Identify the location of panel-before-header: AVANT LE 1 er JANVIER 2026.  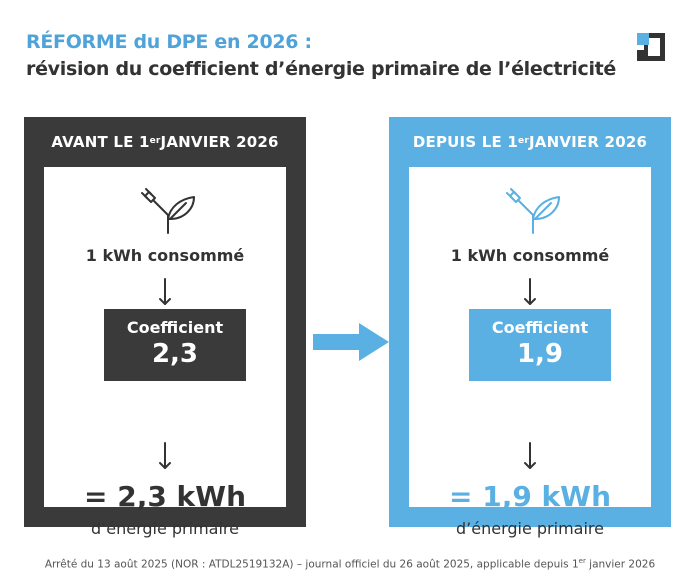
(165, 142).